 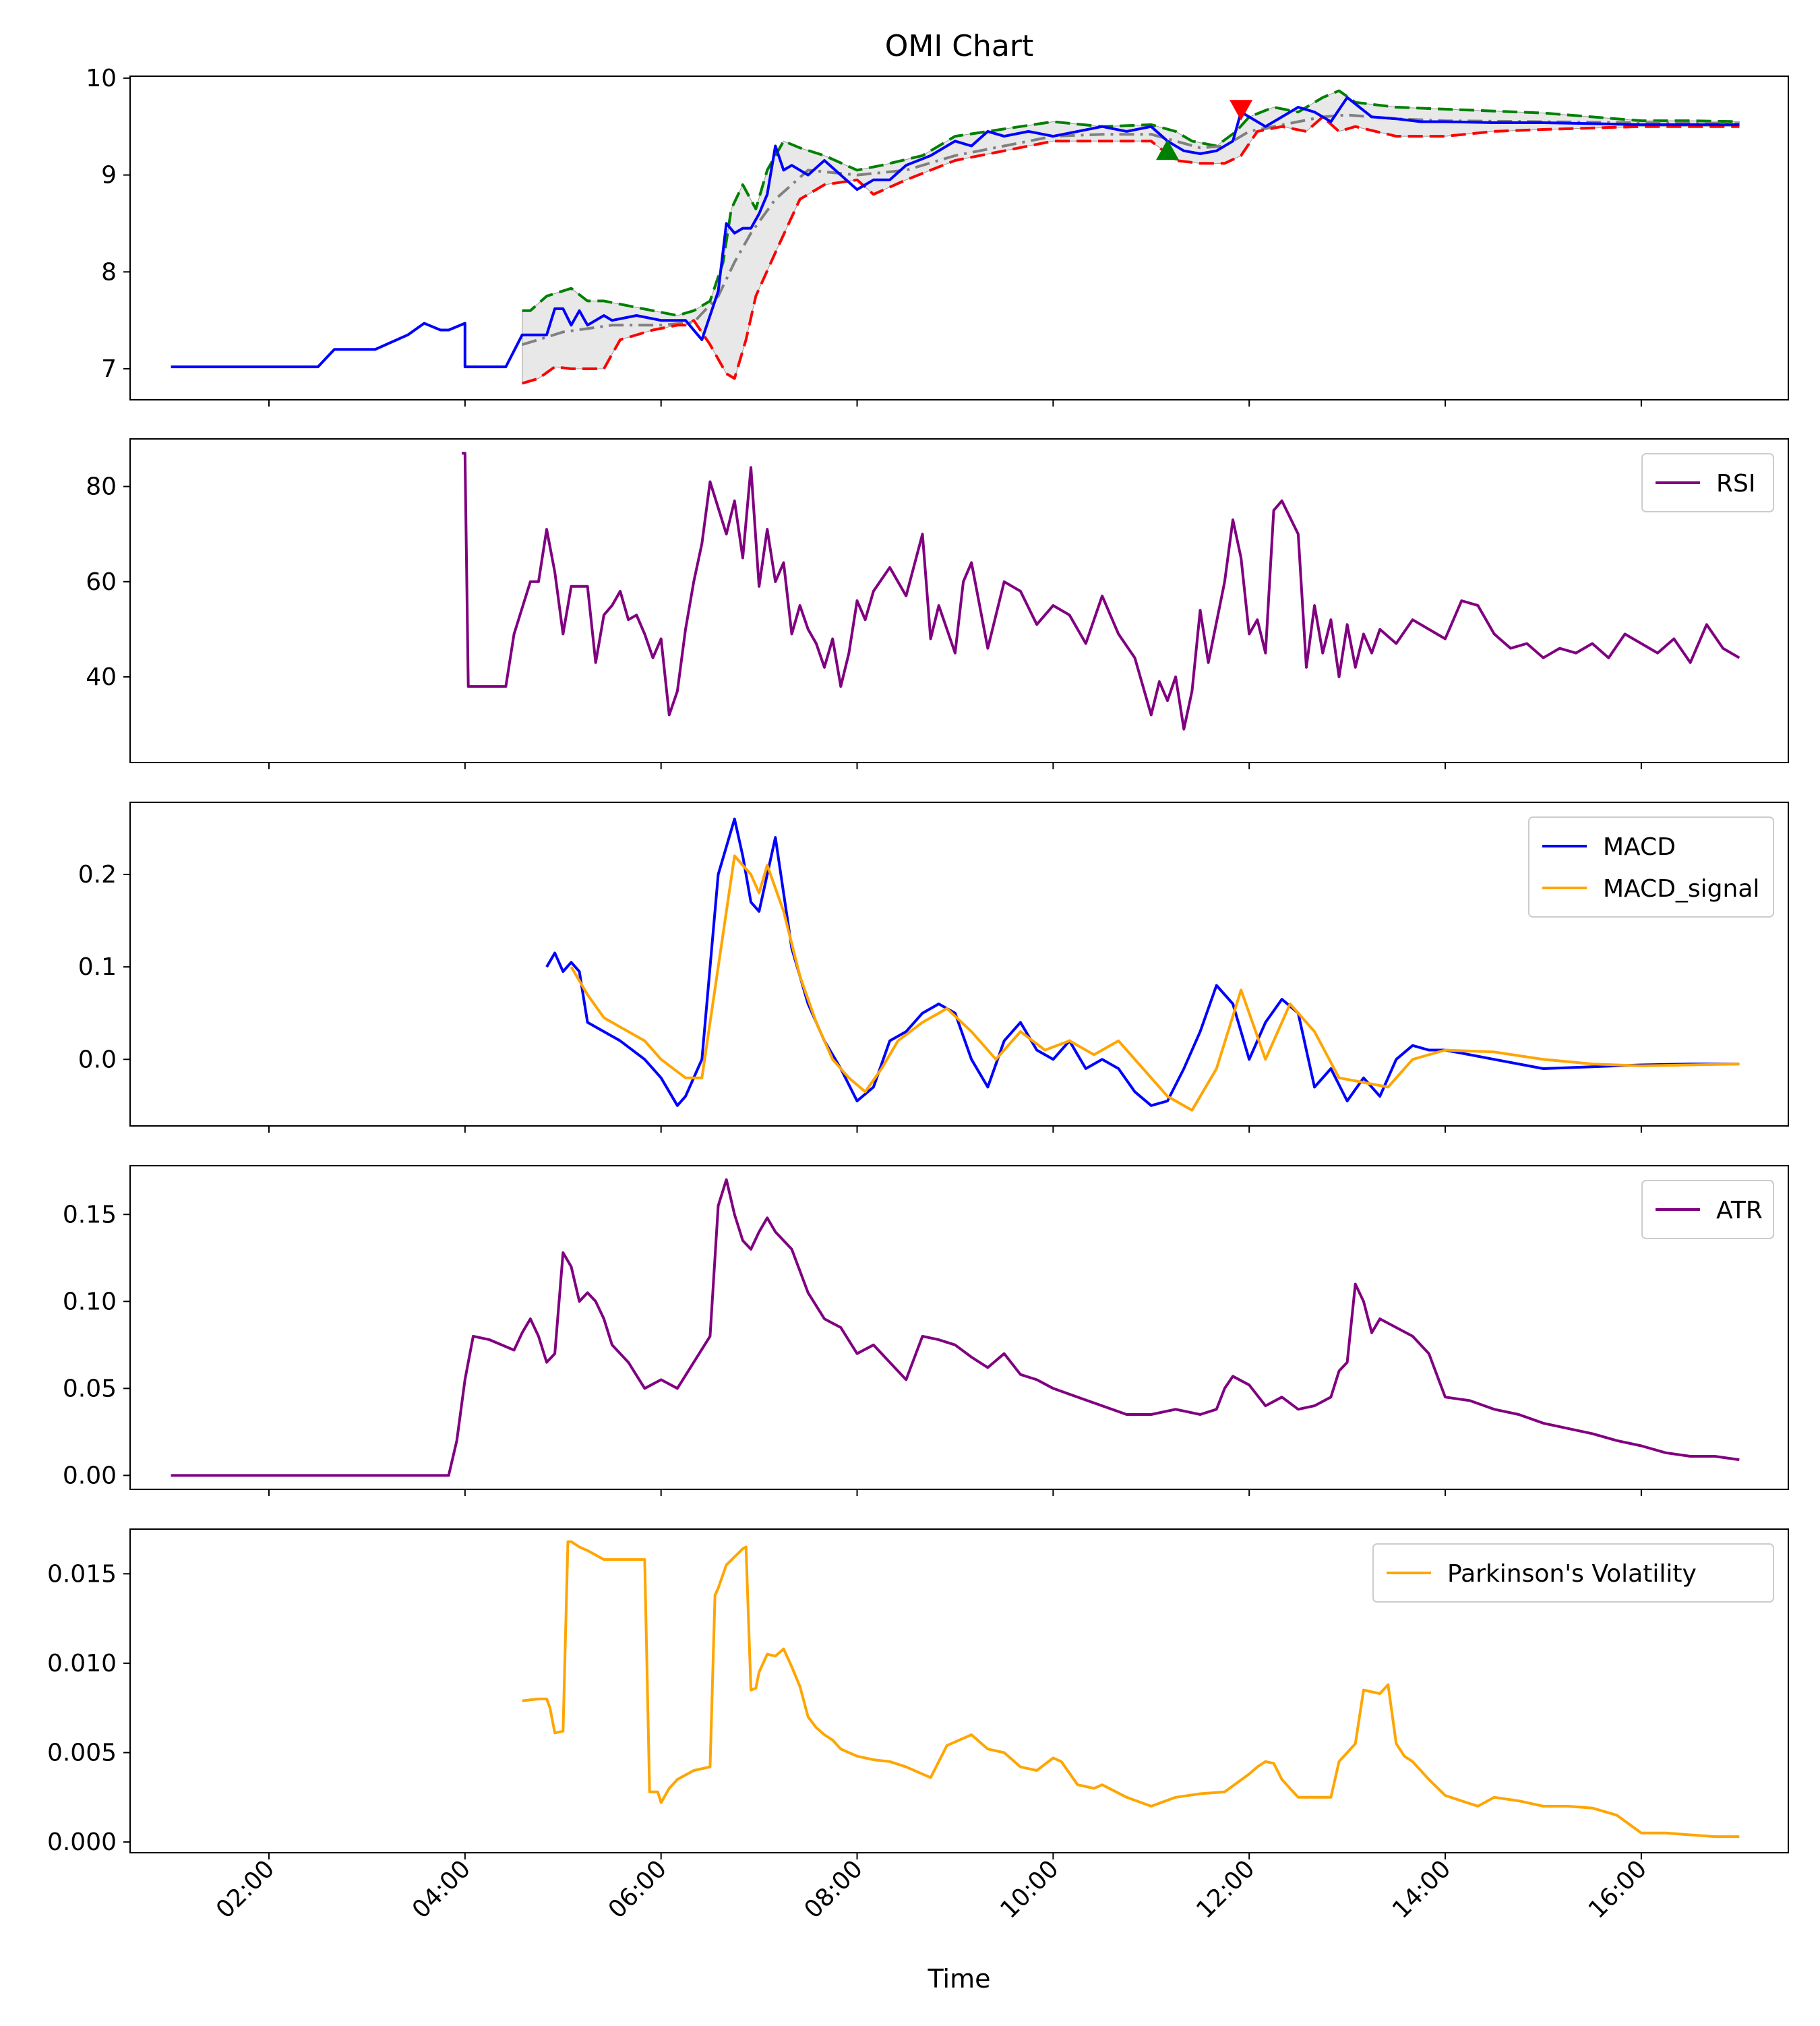 I want to click on series-line-lower-band, so click(x=1131, y=250).